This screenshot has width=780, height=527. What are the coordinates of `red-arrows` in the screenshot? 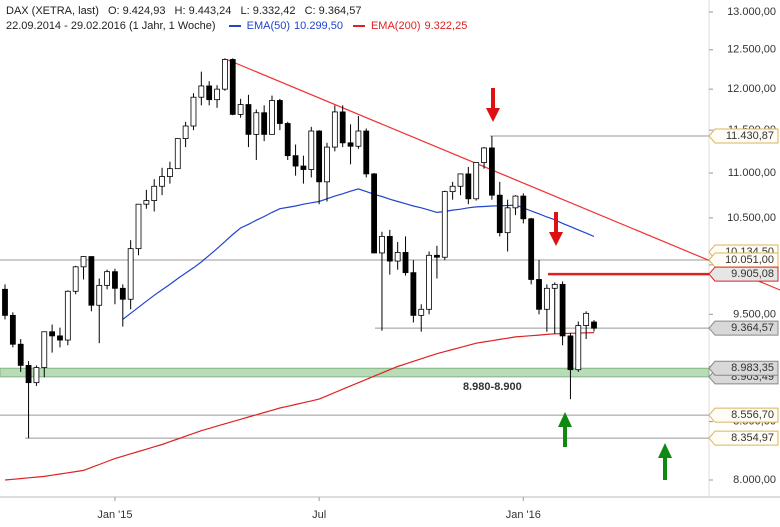 It's located at (524, 167).